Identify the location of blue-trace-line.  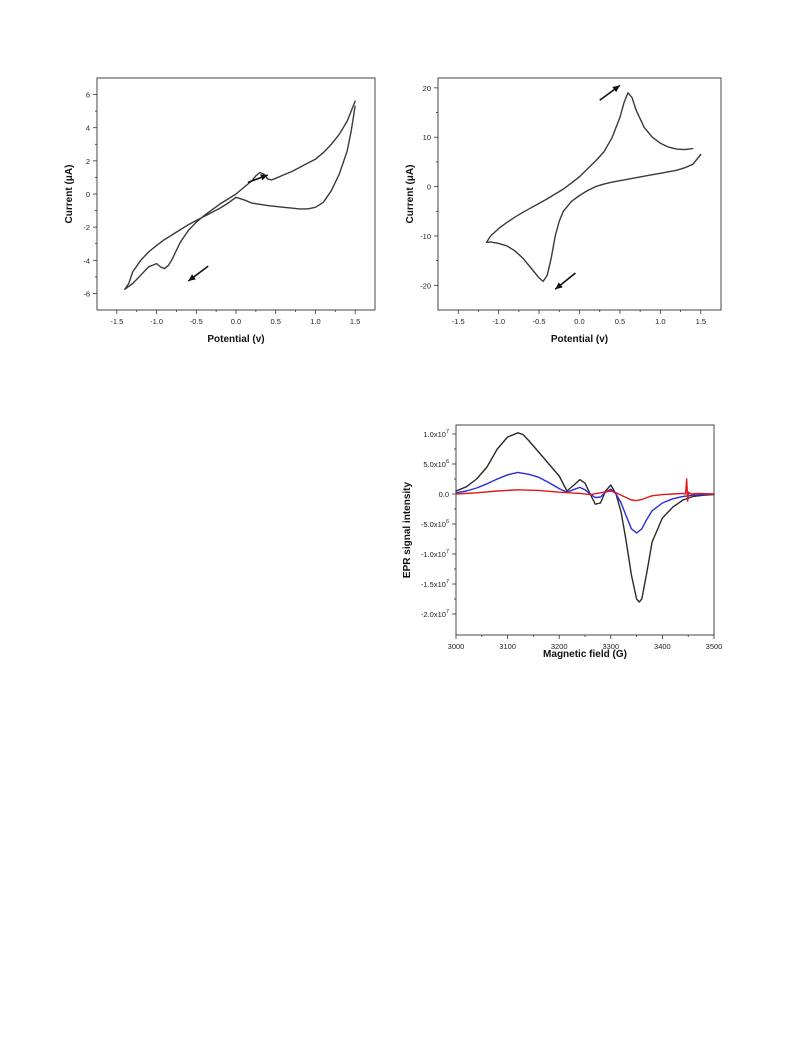
(585, 502).